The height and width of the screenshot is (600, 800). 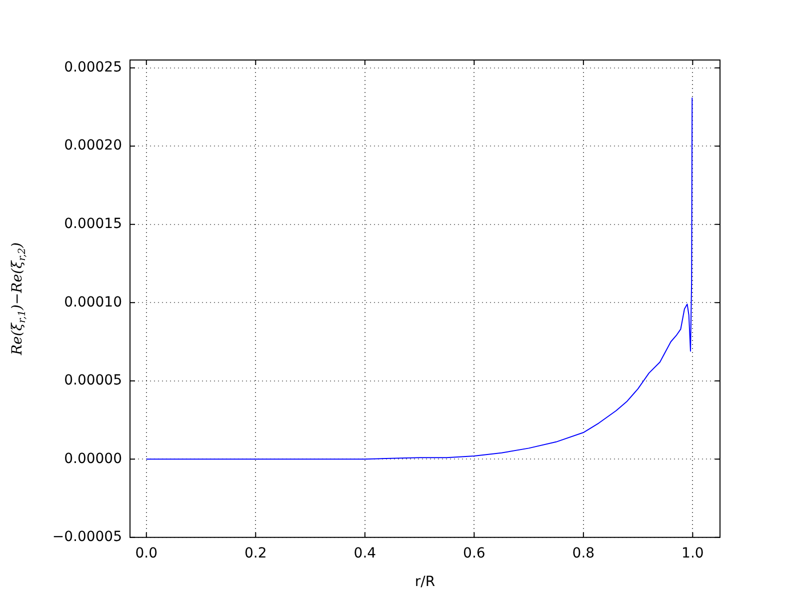 What do you see at coordinates (693, 553) in the screenshot?
I see `x-tick-label: 1.0` at bounding box center [693, 553].